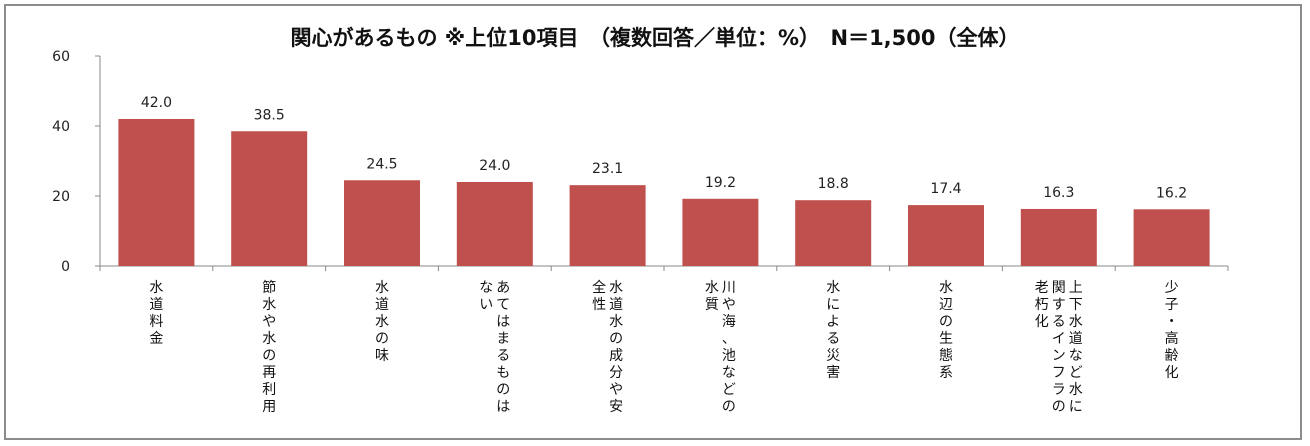 The height and width of the screenshot is (446, 1310). I want to click on y-tick-label: 40, so click(61, 127).